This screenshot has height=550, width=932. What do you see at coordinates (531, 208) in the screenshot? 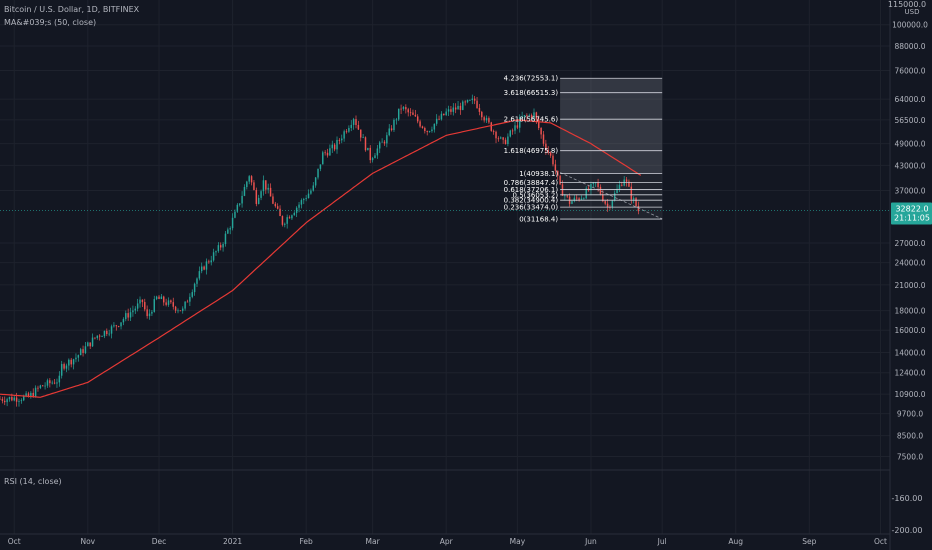
I see `fib-level-label: 0.236(33474.0)` at bounding box center [531, 208].